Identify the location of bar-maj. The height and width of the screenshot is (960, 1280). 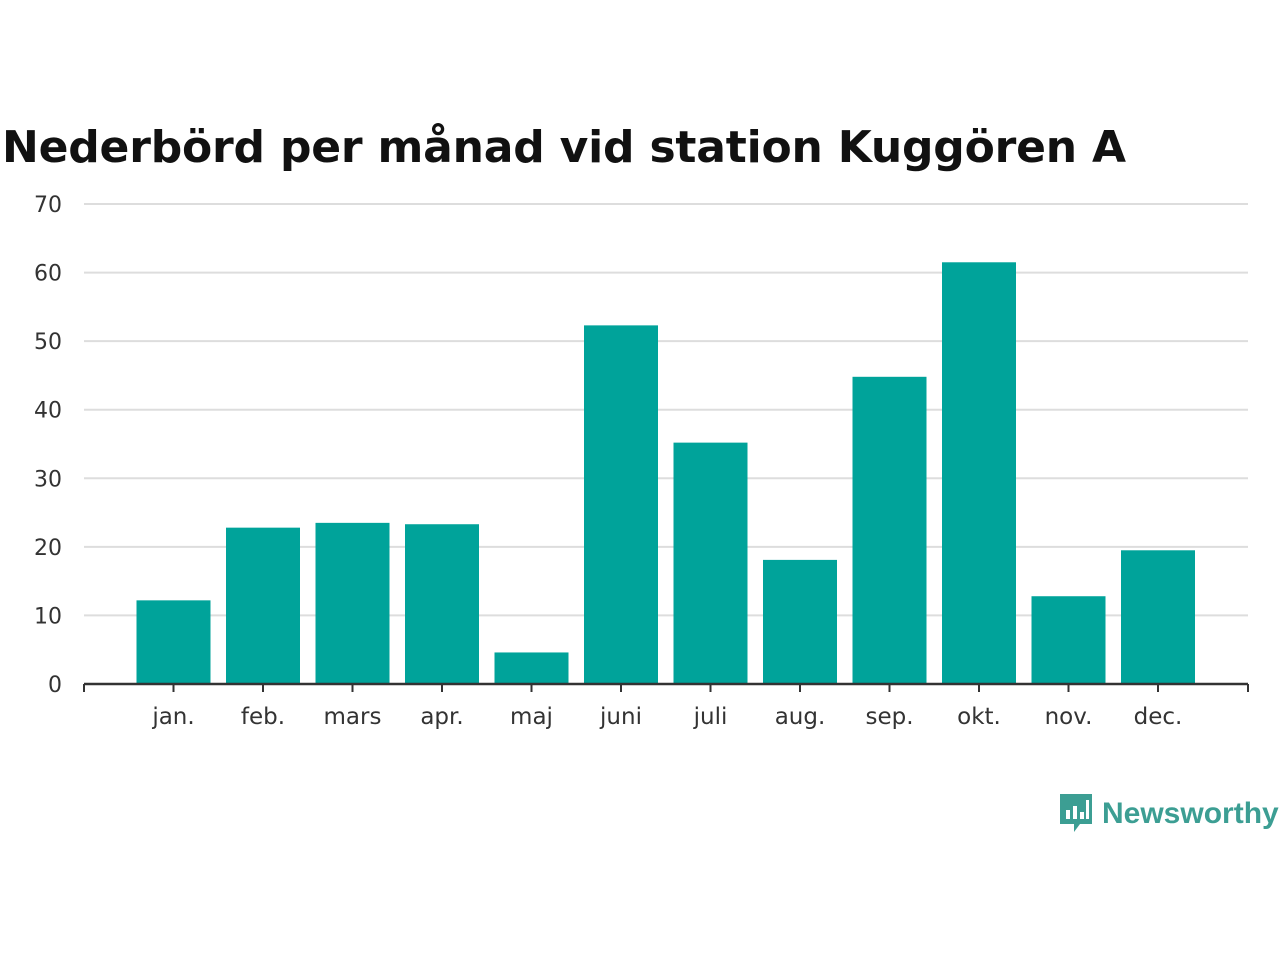
(531, 668).